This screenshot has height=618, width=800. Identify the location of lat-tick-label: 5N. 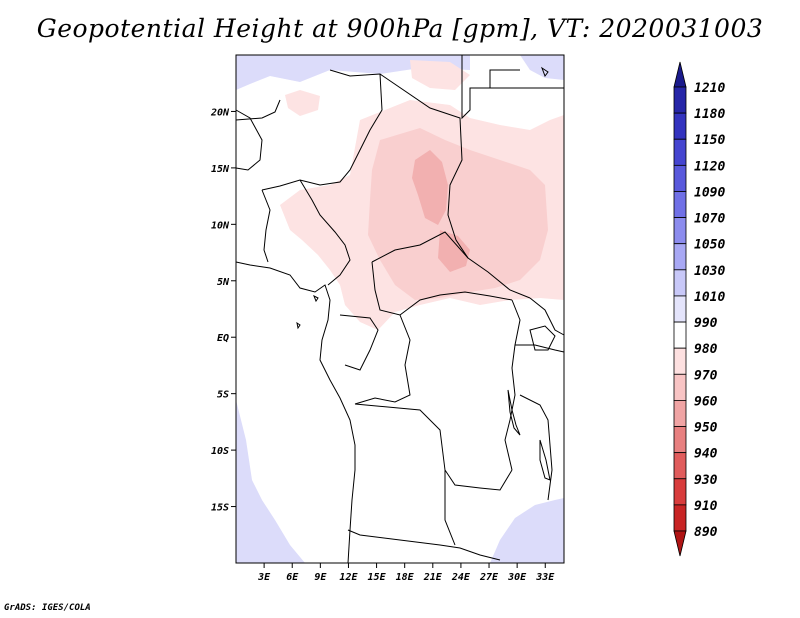
(223, 282).